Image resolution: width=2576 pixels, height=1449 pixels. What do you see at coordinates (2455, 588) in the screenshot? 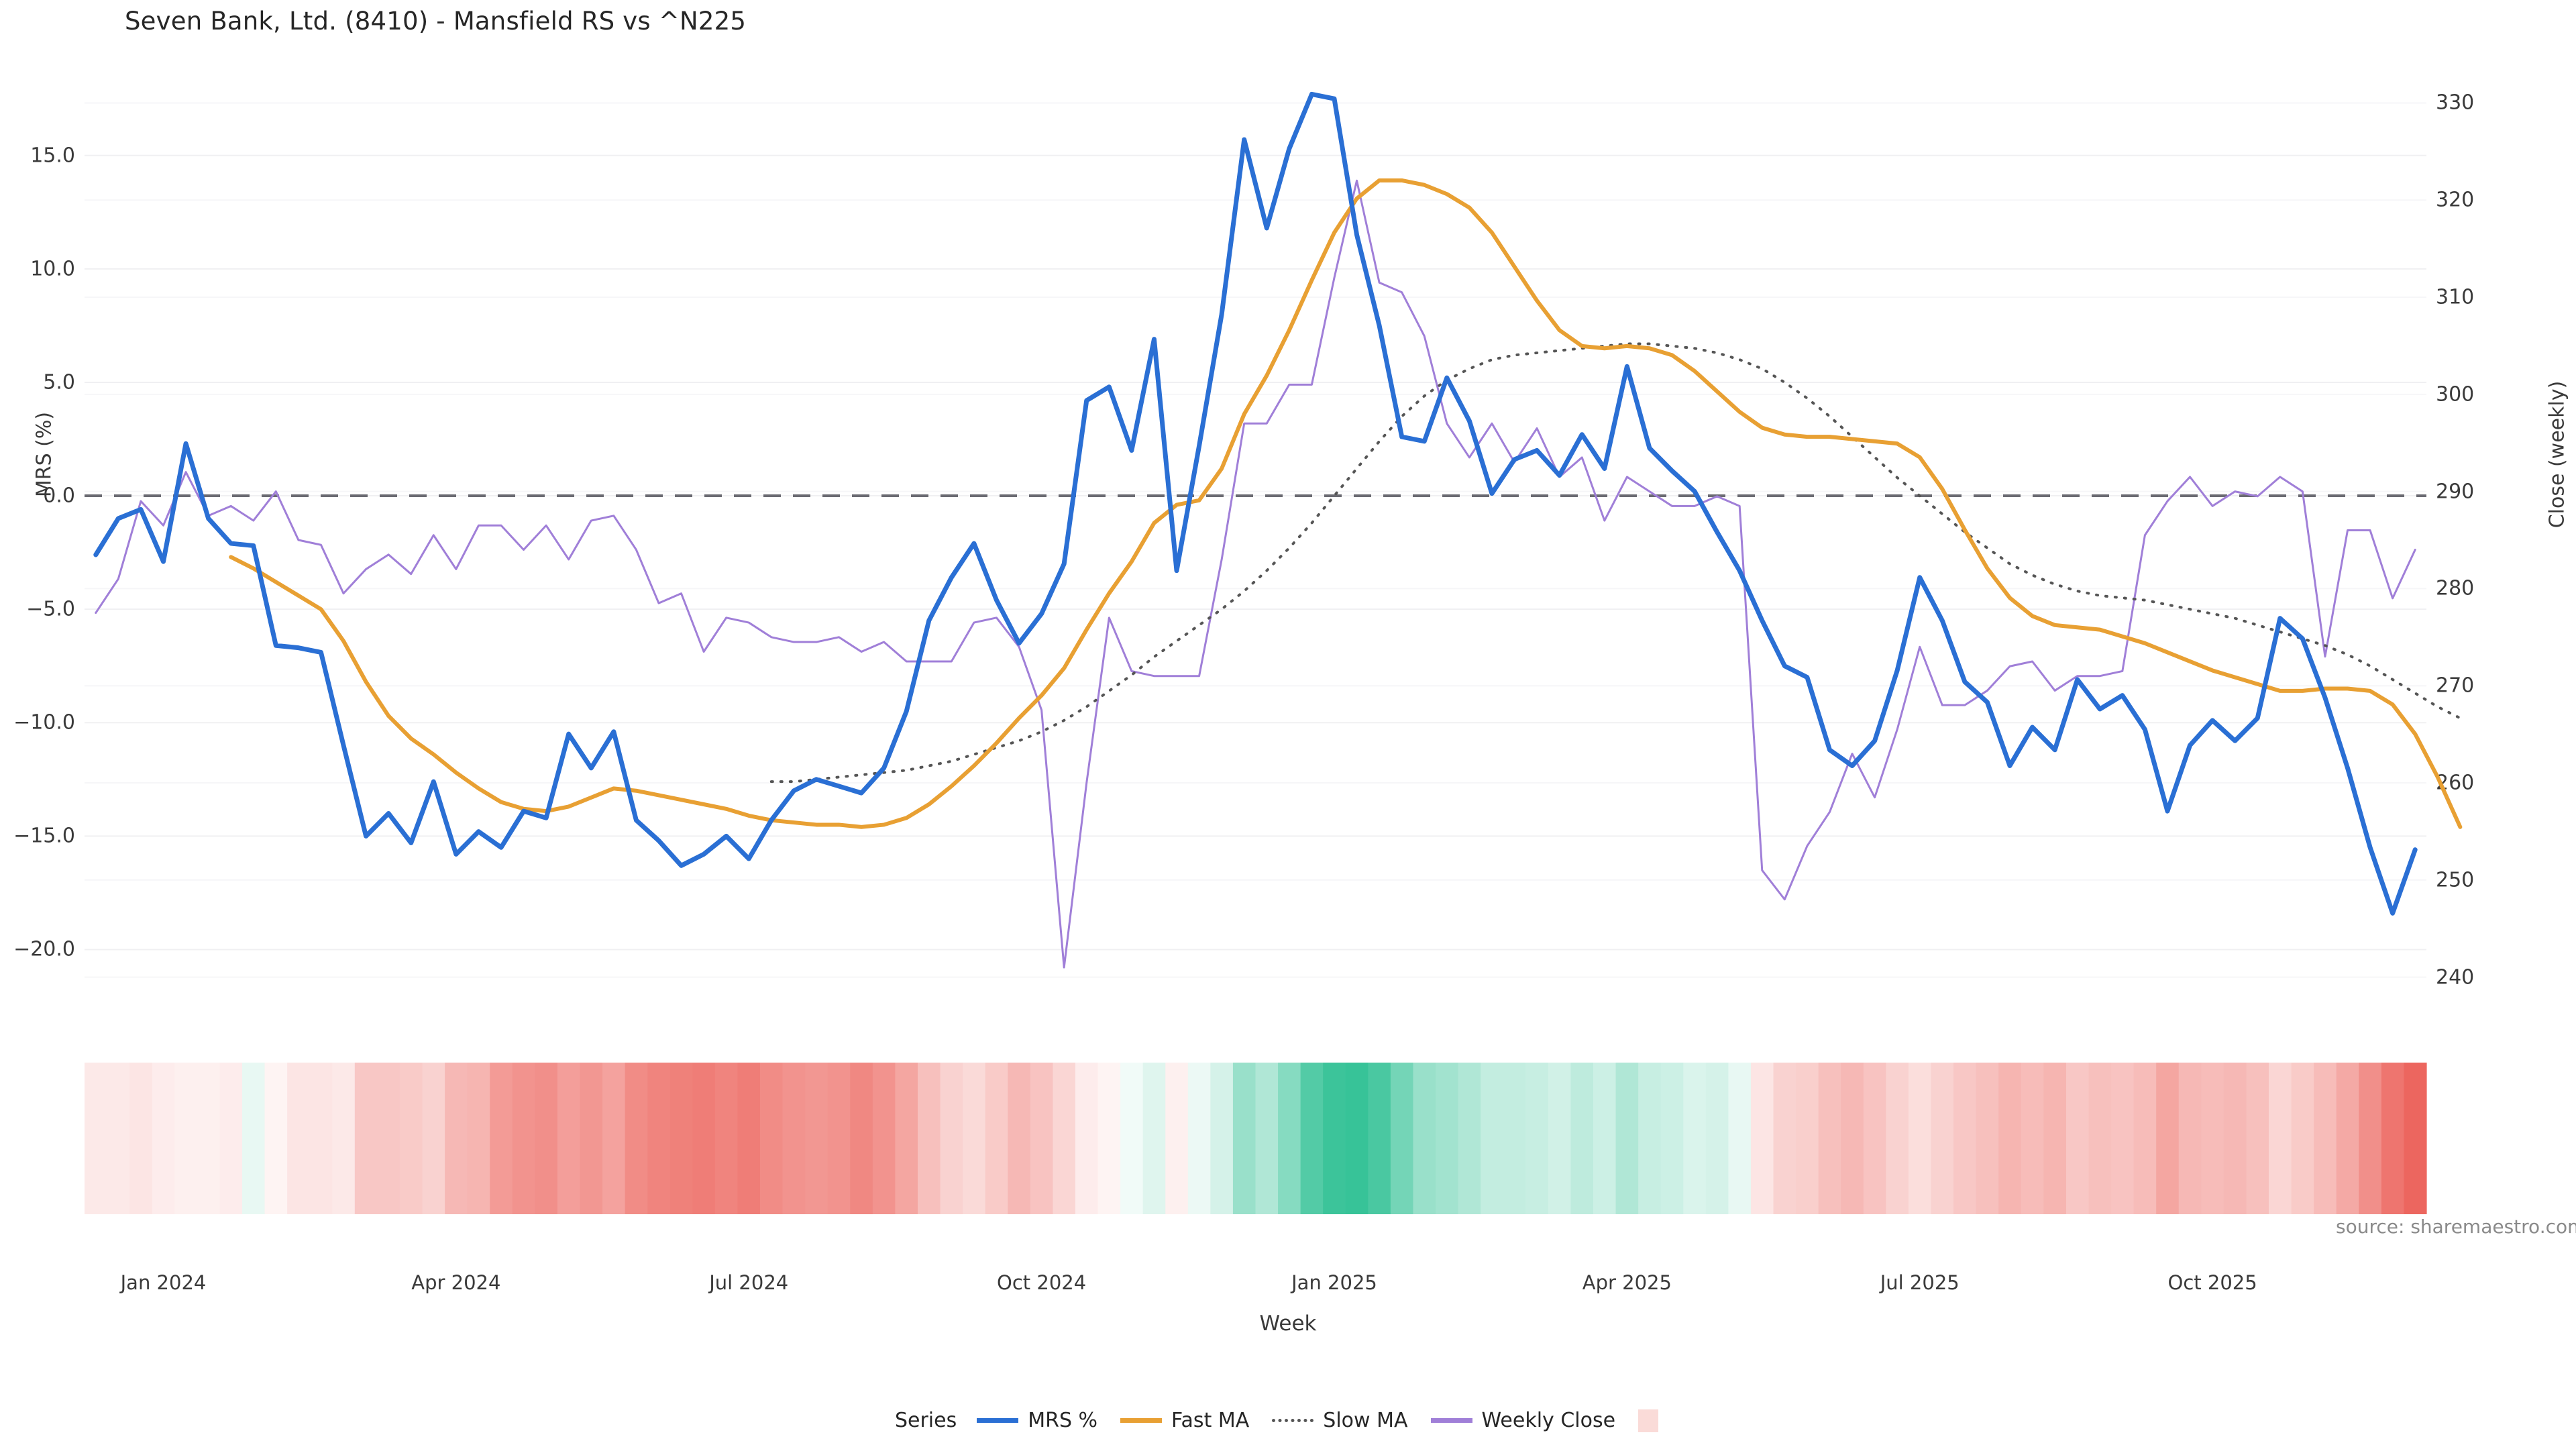
I see `y-tick-right: 280` at bounding box center [2455, 588].